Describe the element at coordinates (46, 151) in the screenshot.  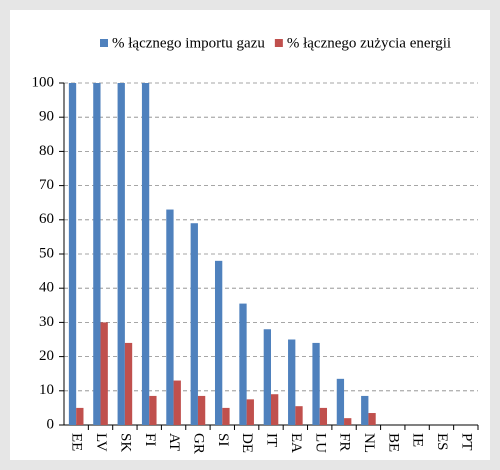
I see `y-tick-label: 80` at that location.